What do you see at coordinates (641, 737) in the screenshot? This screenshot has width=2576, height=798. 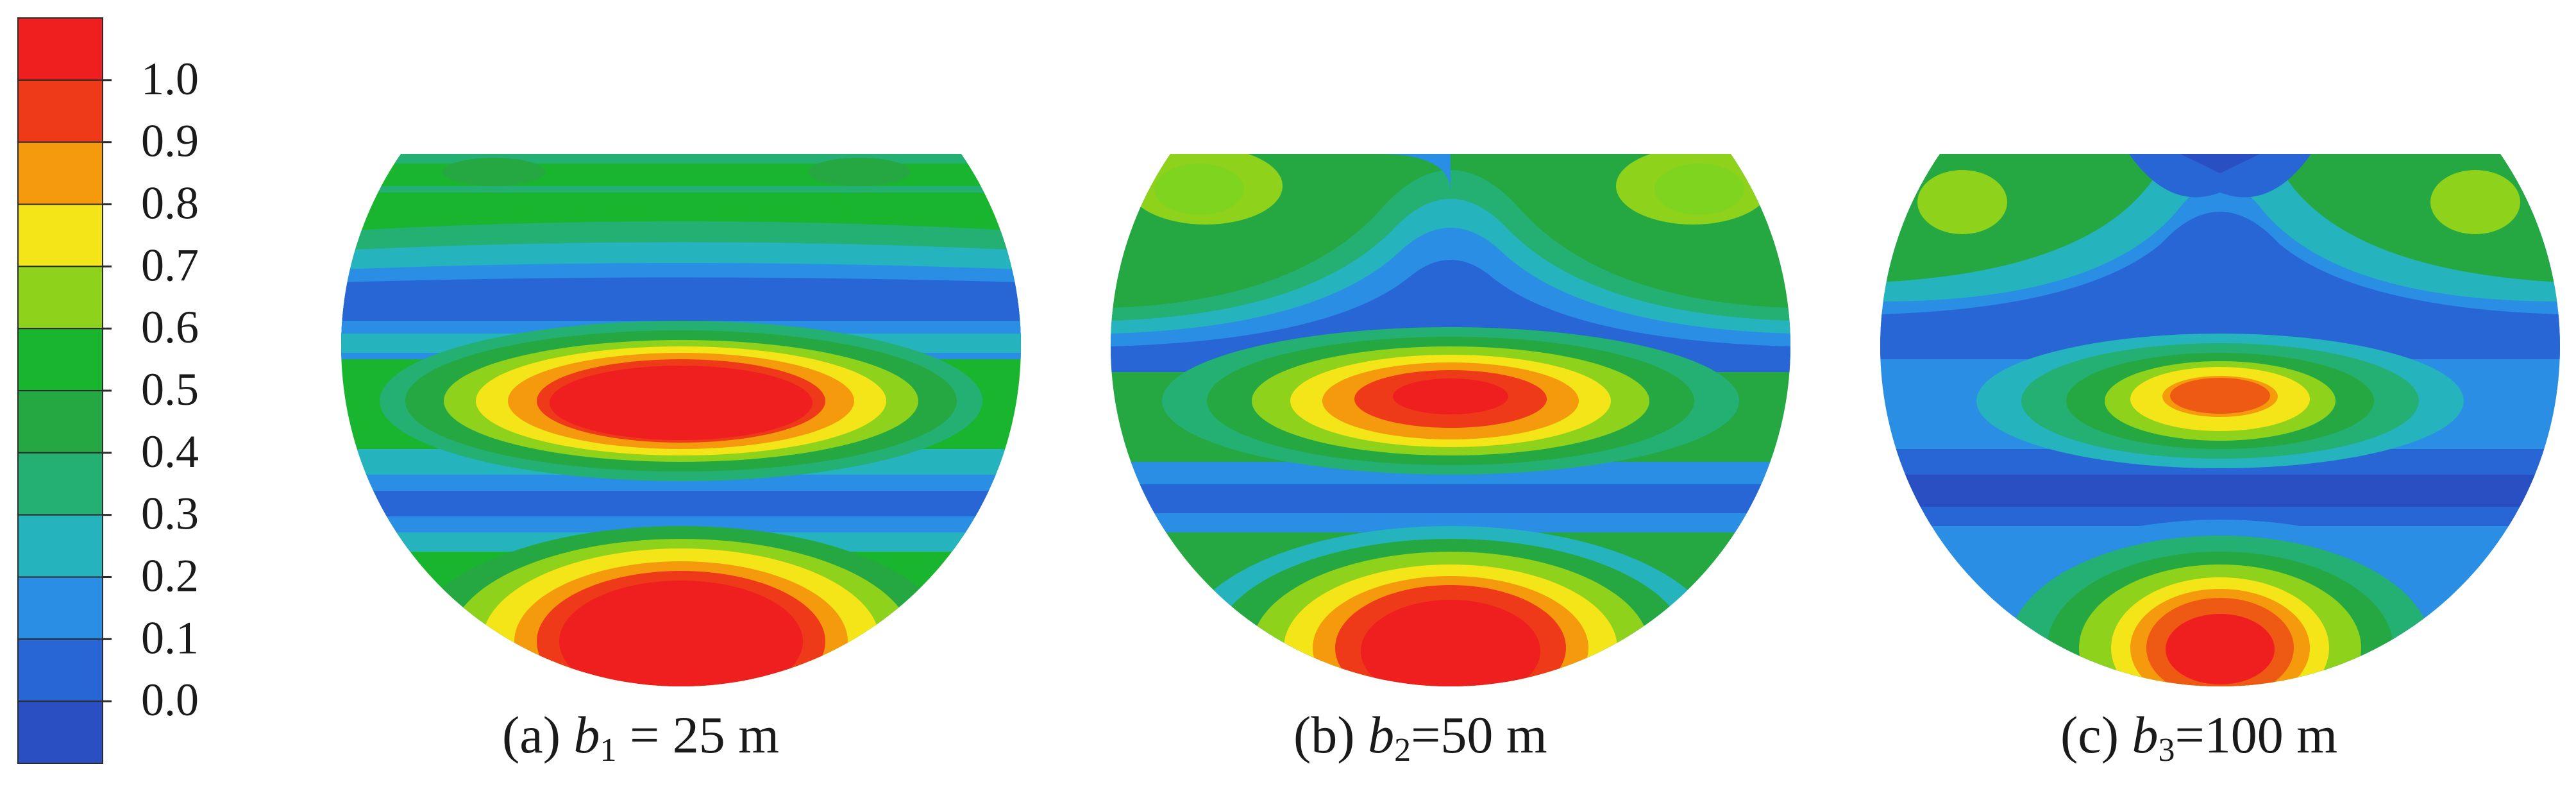 I see `panel-label-a: (a) b1 = 25 m` at bounding box center [641, 737].